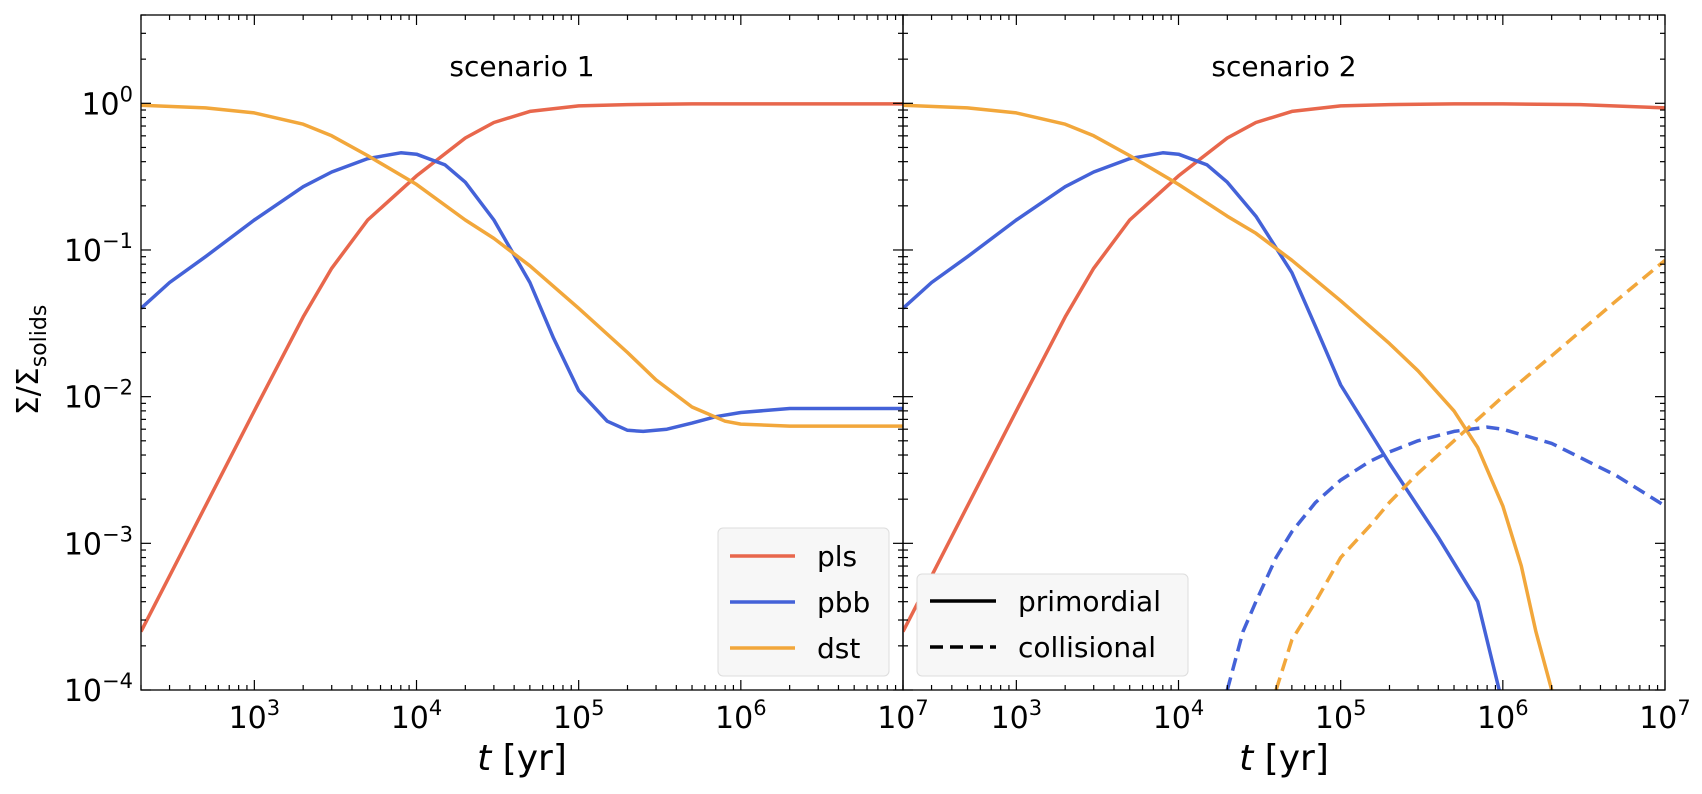 The image size is (1702, 794). Describe the element at coordinates (107, 102) in the screenshot. I see `y-tick-label: 10⁰` at that location.